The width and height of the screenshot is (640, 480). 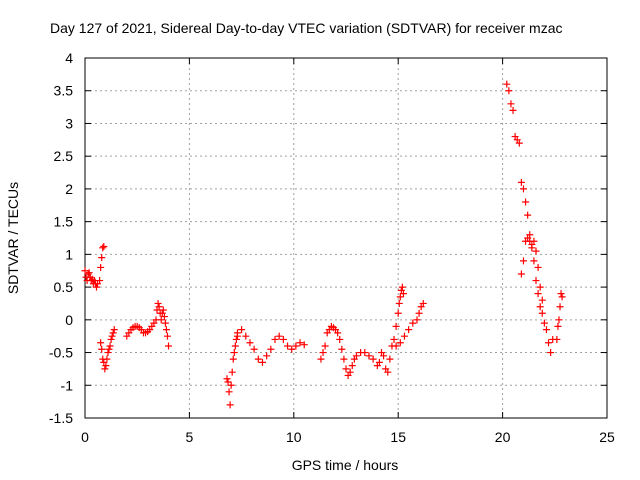 What do you see at coordinates (64, 91) in the screenshot?
I see `y-tick-label: 3.5` at bounding box center [64, 91].